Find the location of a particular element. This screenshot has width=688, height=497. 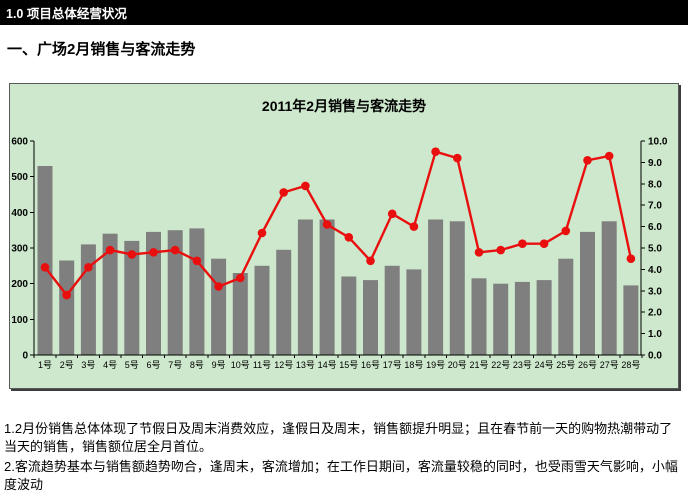

x-axis-label: 3号 is located at coordinates (88, 365).